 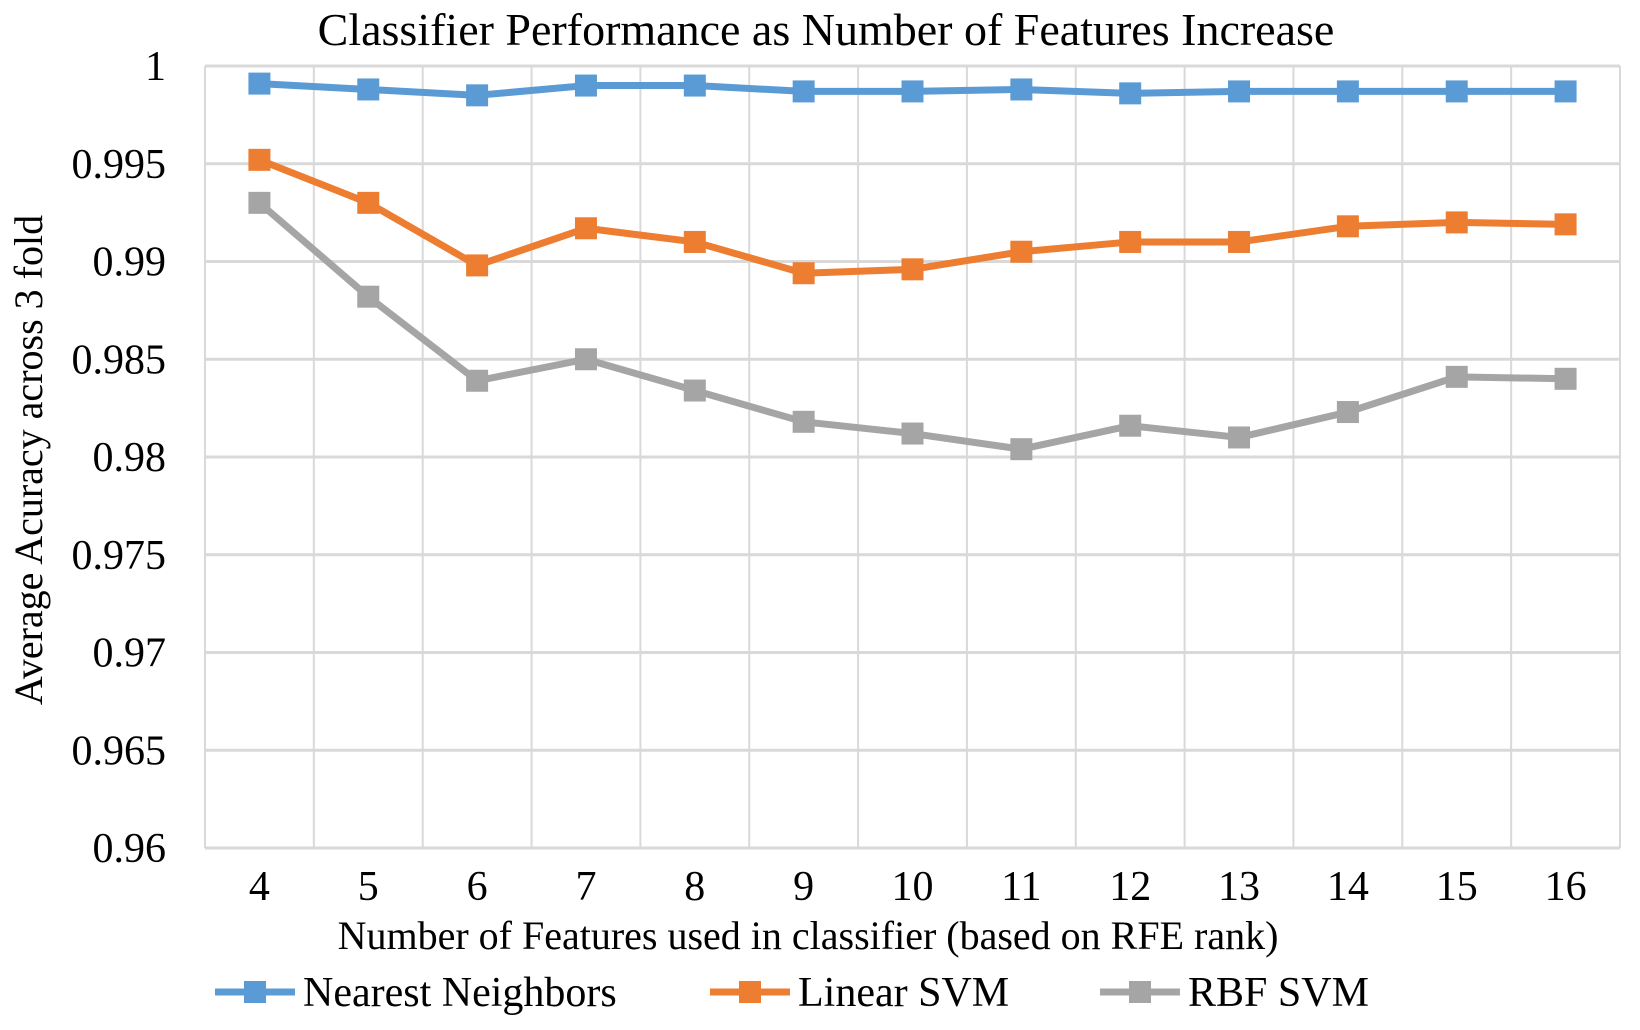 What do you see at coordinates (119, 751) in the screenshot?
I see `y-tick-label: 0.965` at bounding box center [119, 751].